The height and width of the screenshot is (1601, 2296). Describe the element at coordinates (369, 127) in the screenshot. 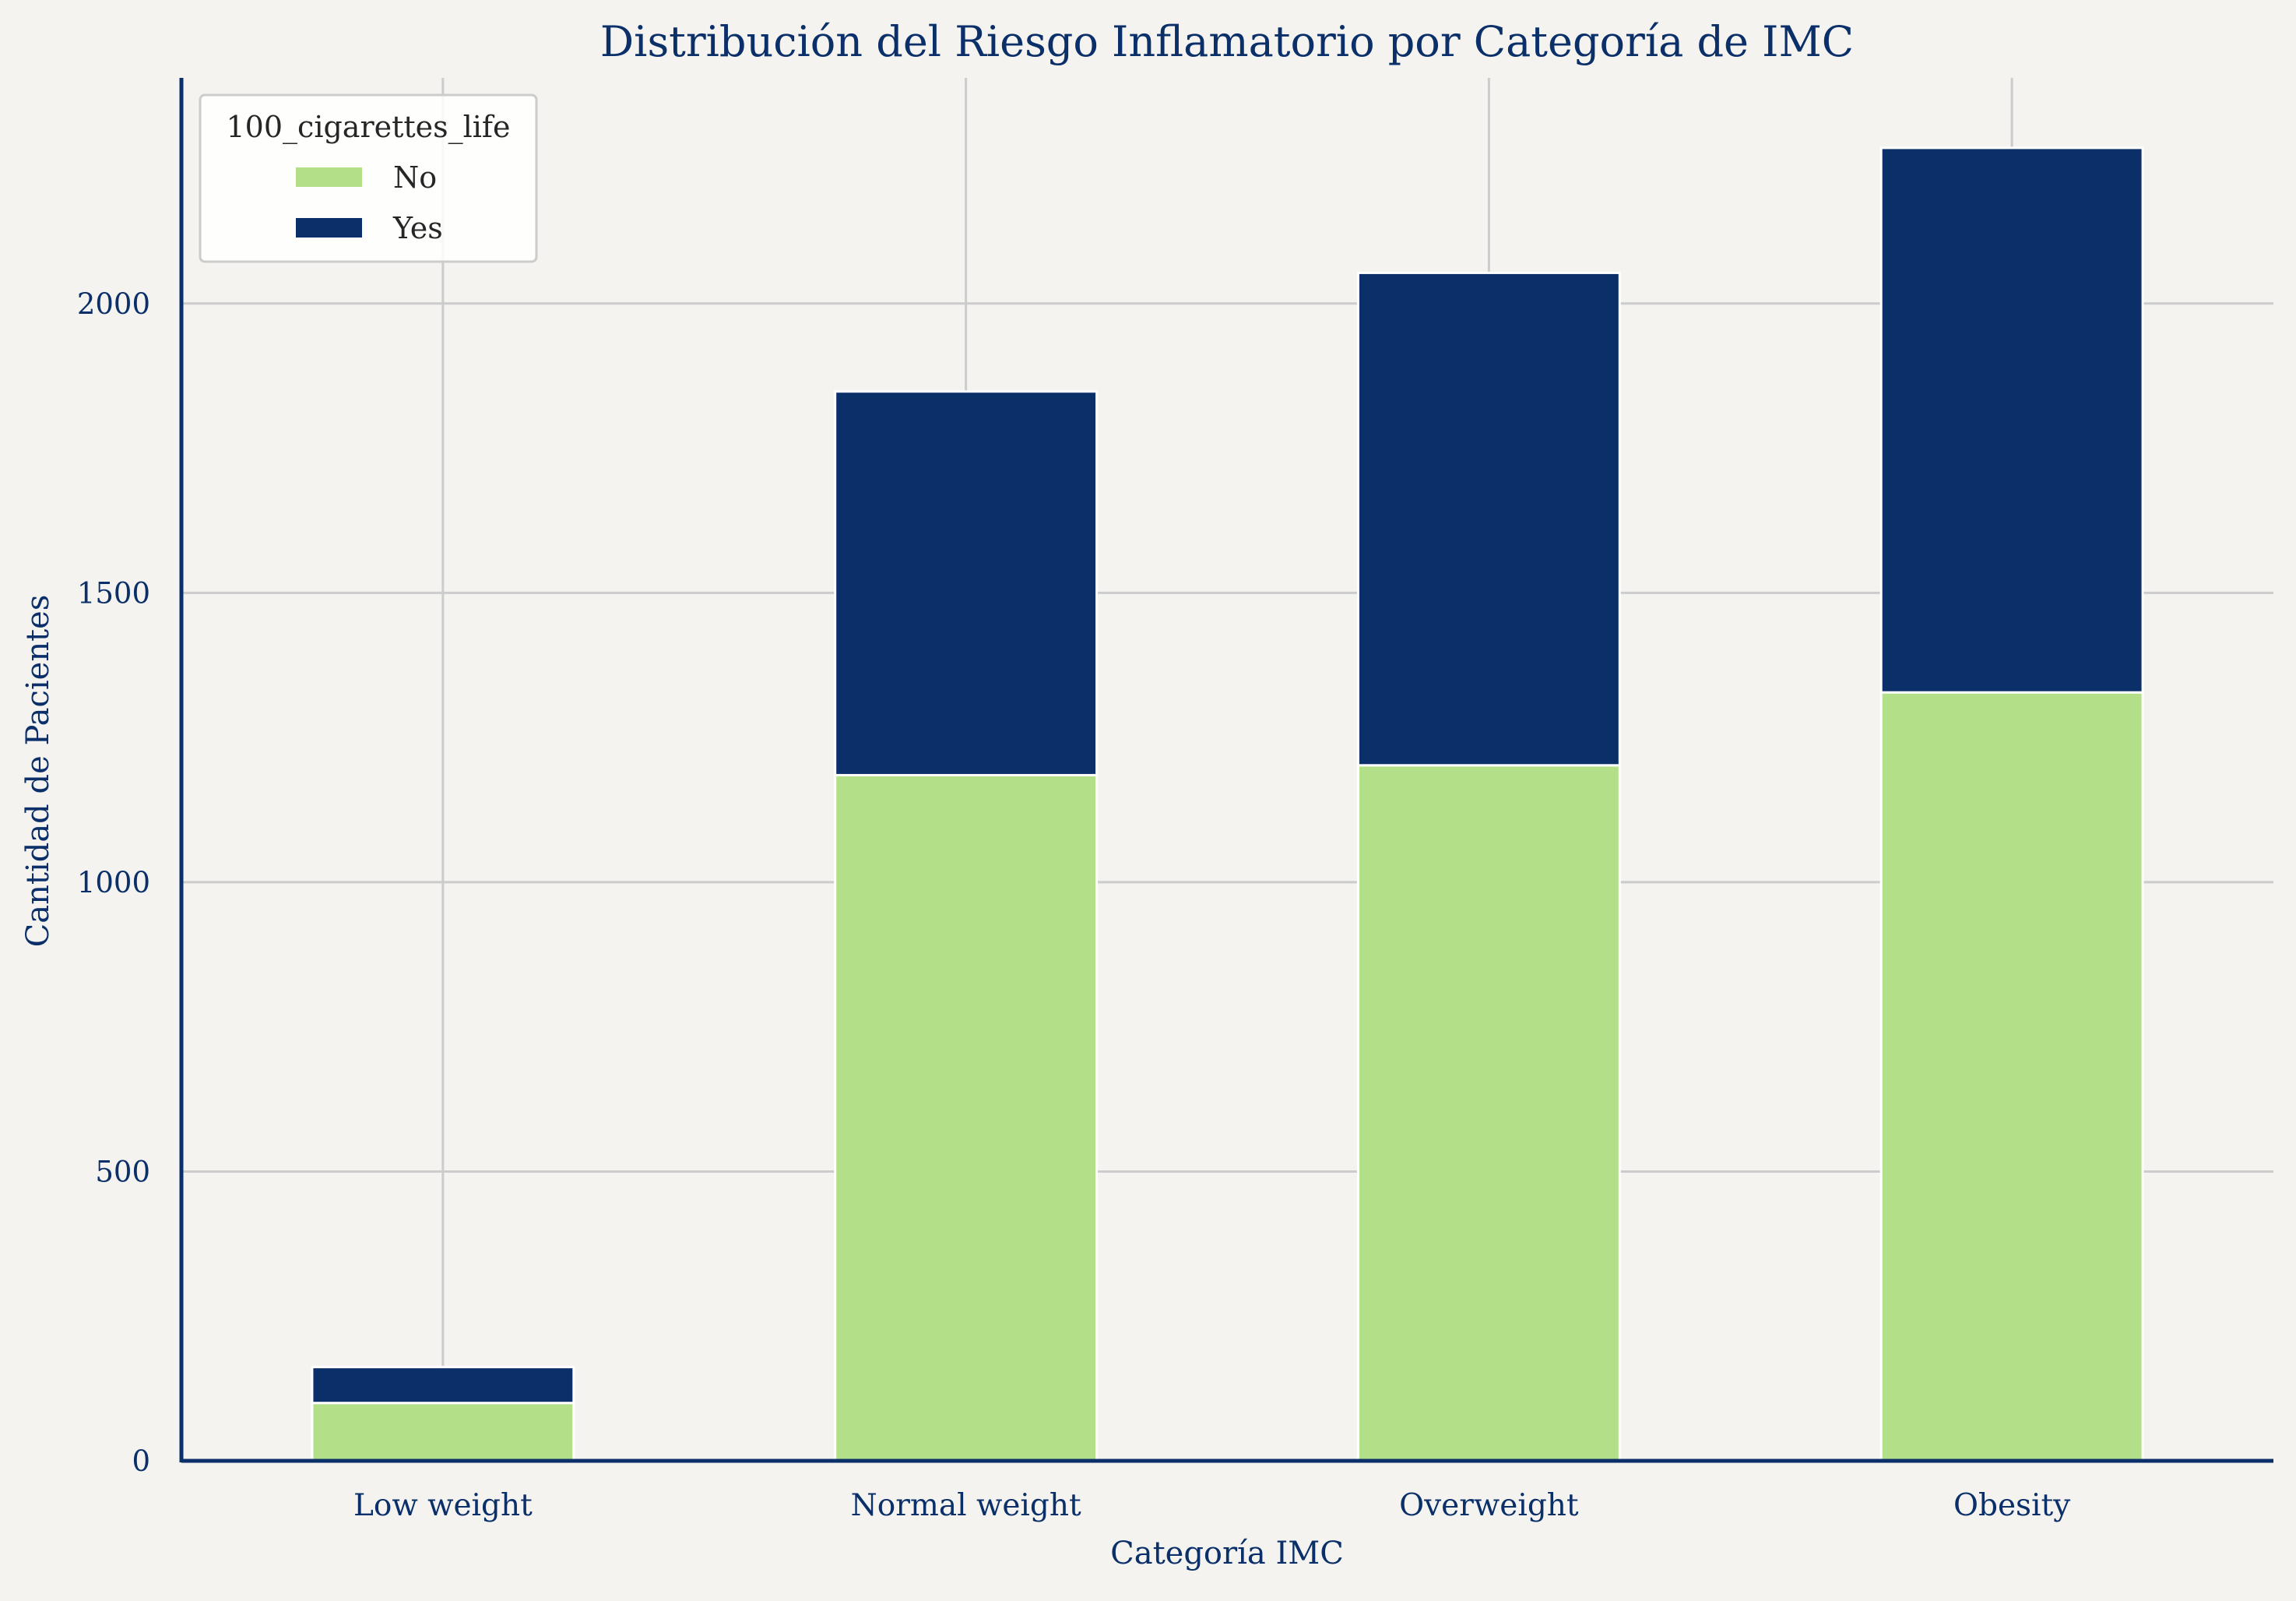

I see `legend-title: 100_cigarettes_life` at that location.